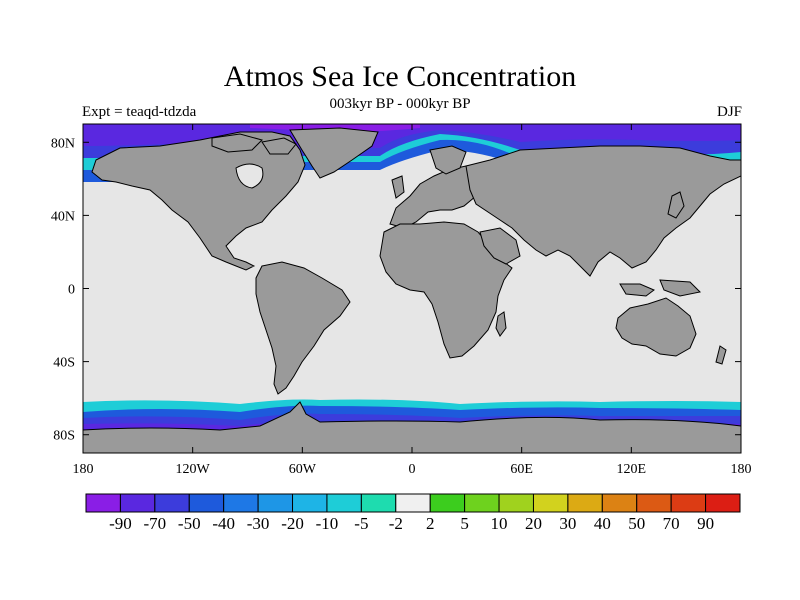 The width and height of the screenshot is (800, 600). Describe the element at coordinates (327, 523) in the screenshot. I see `colorbar-label: -10` at that location.